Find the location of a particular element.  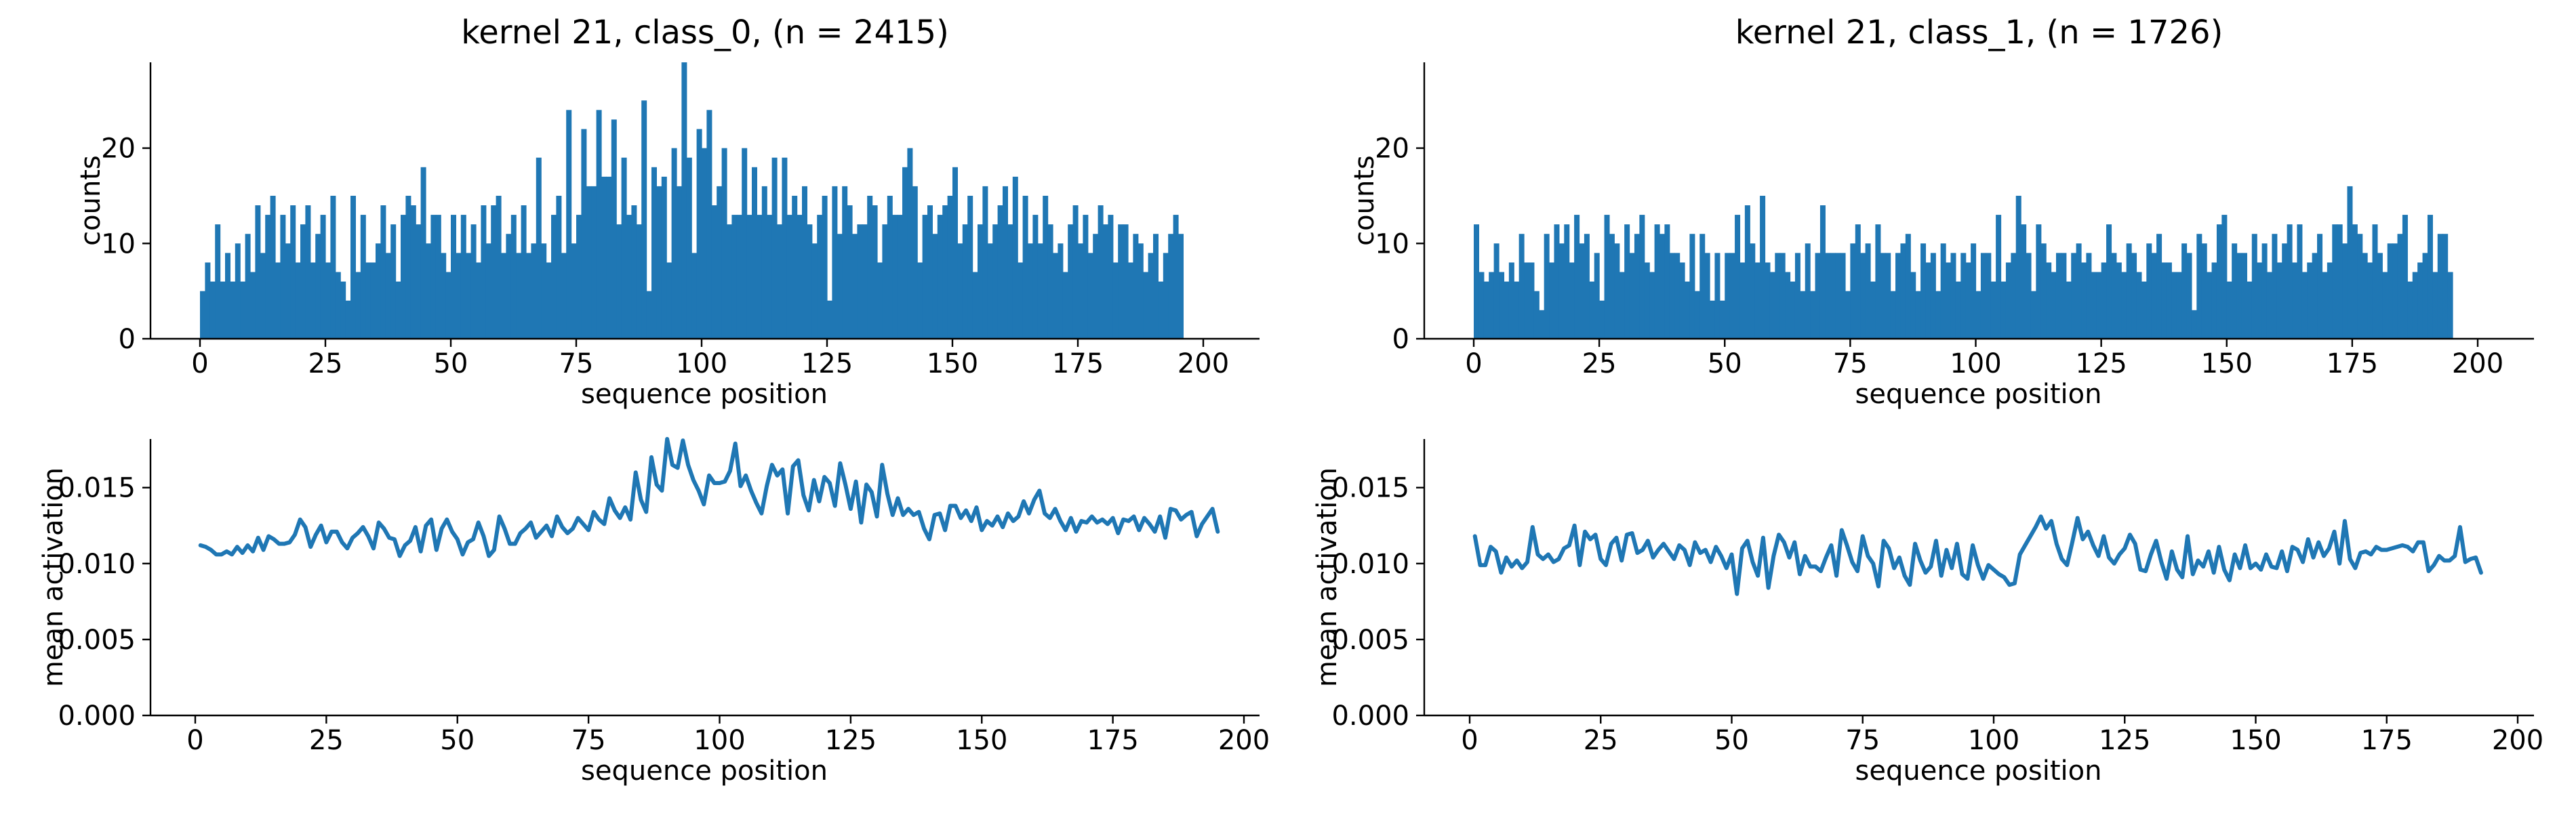

x-axis-label: sequence position is located at coordinates (1978, 394).